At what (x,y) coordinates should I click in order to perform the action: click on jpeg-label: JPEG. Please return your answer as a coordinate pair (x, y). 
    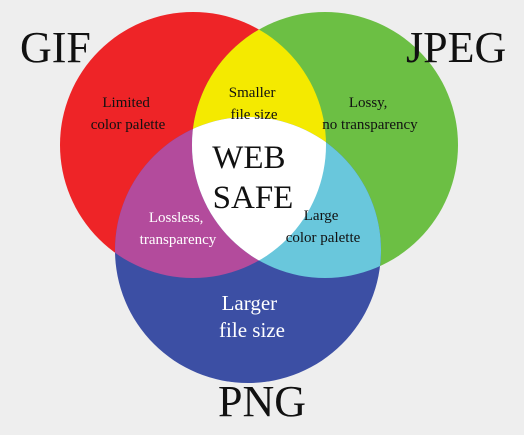
    Looking at the image, I should click on (456, 47).